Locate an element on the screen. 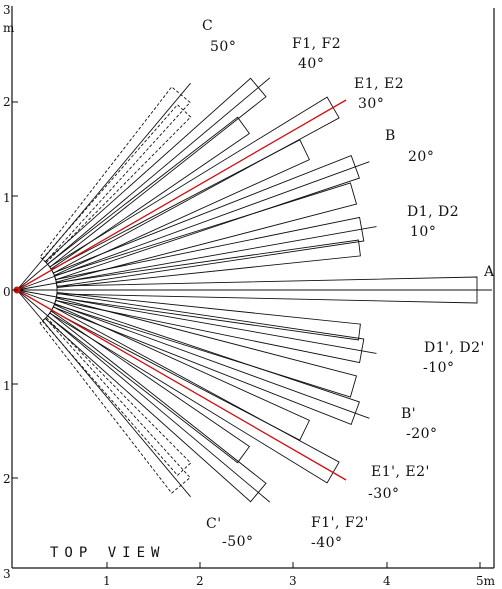  beam-axis-c is located at coordinates (103, 186).